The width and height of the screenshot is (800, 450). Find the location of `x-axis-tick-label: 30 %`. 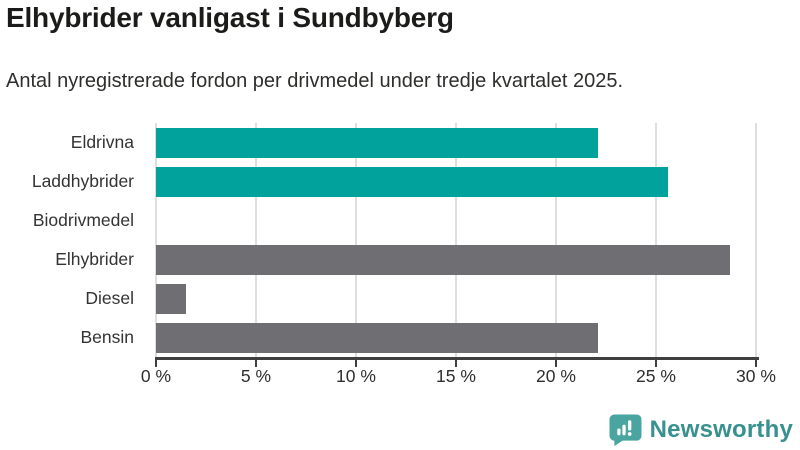

x-axis-tick-label: 30 % is located at coordinates (756, 376).